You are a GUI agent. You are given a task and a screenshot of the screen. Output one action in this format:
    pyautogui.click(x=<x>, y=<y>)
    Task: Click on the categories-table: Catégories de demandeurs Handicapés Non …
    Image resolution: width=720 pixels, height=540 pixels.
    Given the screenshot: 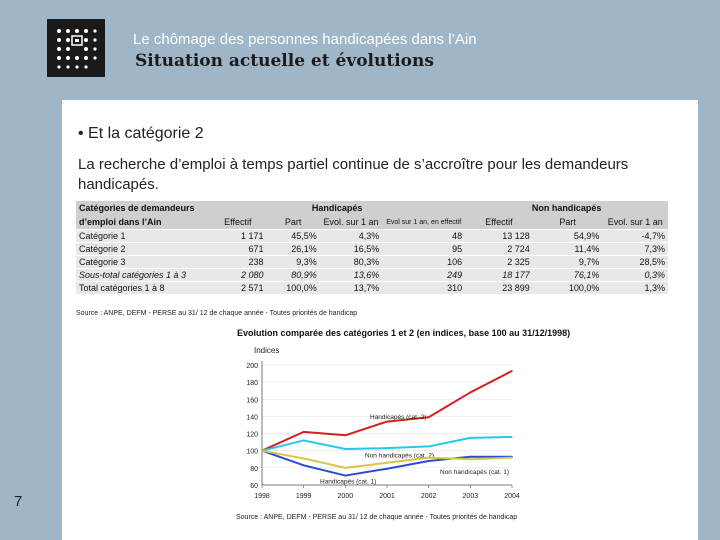 What is the action you would take?
    pyautogui.click(x=372, y=247)
    